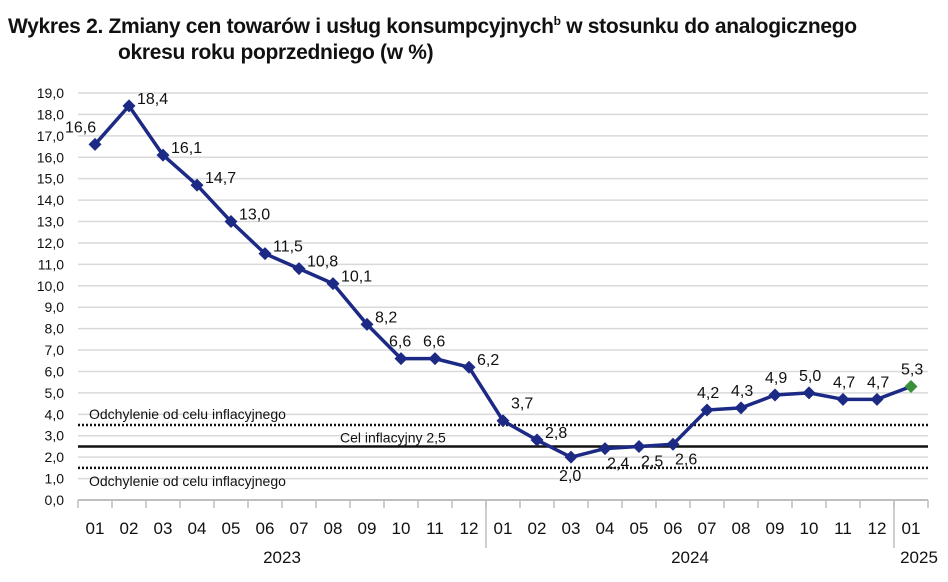 This screenshot has width=948, height=582. What do you see at coordinates (55, 307) in the screenshot?
I see `y-tick-label: 9,0` at bounding box center [55, 307].